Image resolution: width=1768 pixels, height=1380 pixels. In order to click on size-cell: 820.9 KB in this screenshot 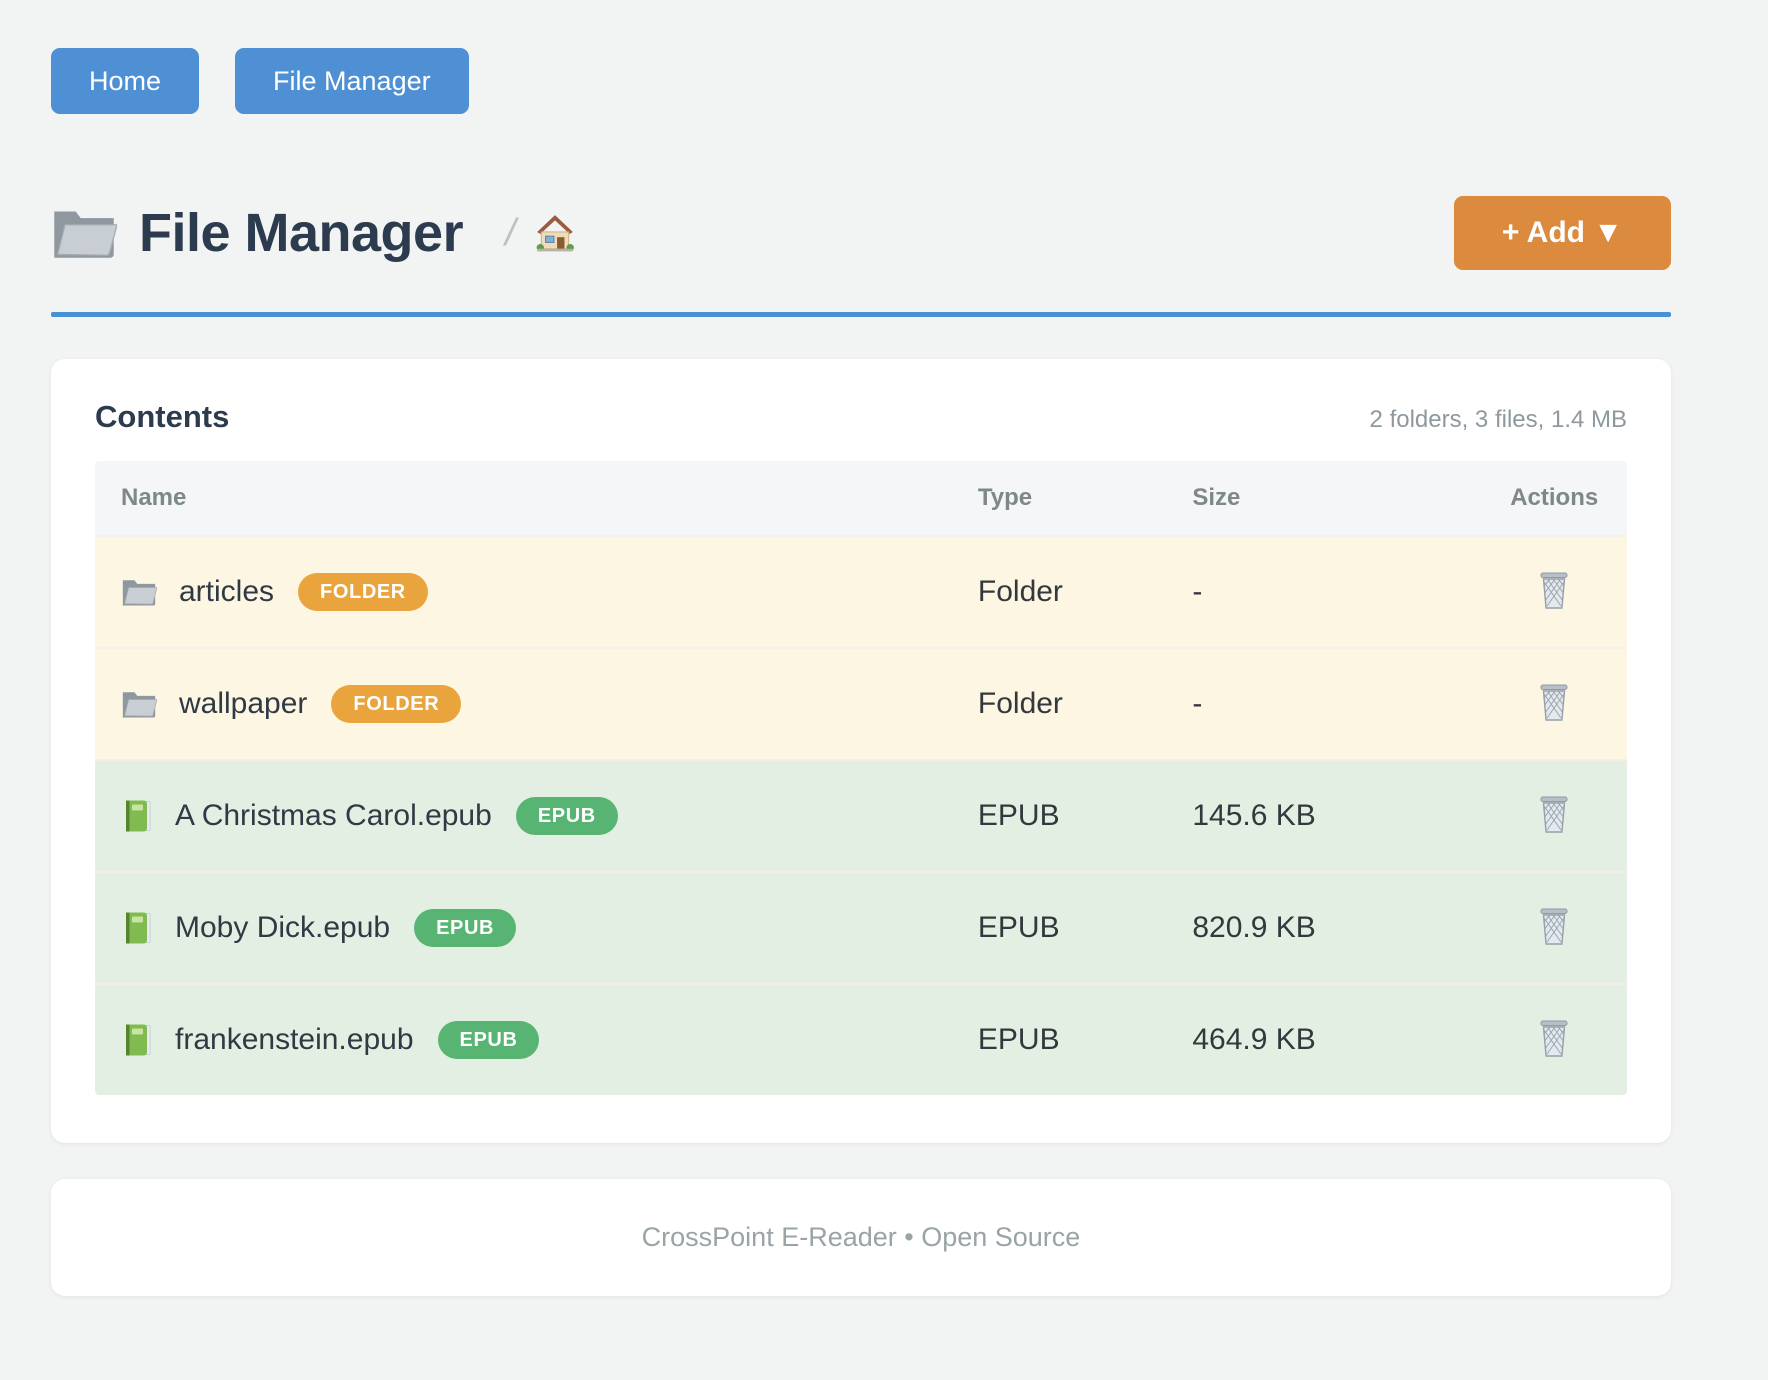, I will do `click(1254, 928)`.